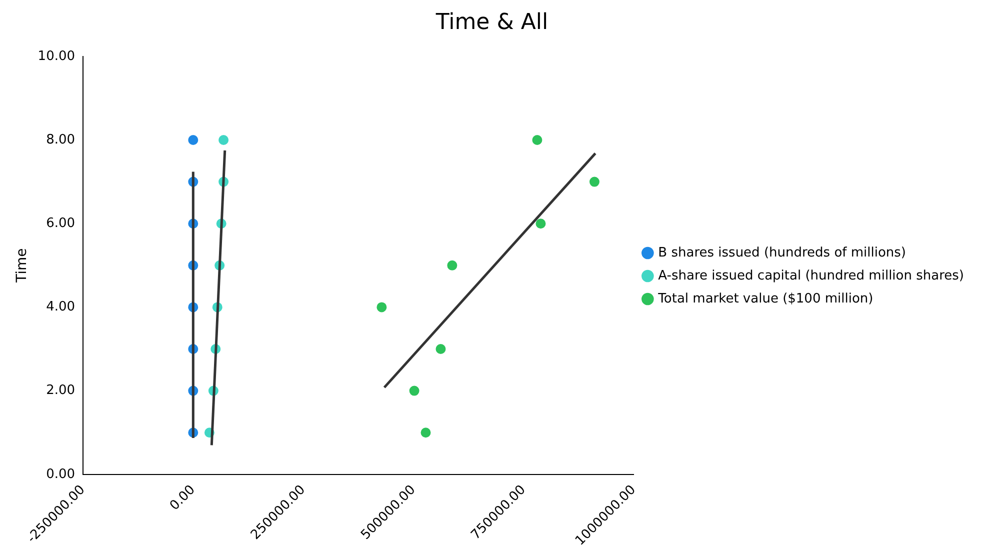  I want to click on y-tick-label: 8.00, so click(61, 140).